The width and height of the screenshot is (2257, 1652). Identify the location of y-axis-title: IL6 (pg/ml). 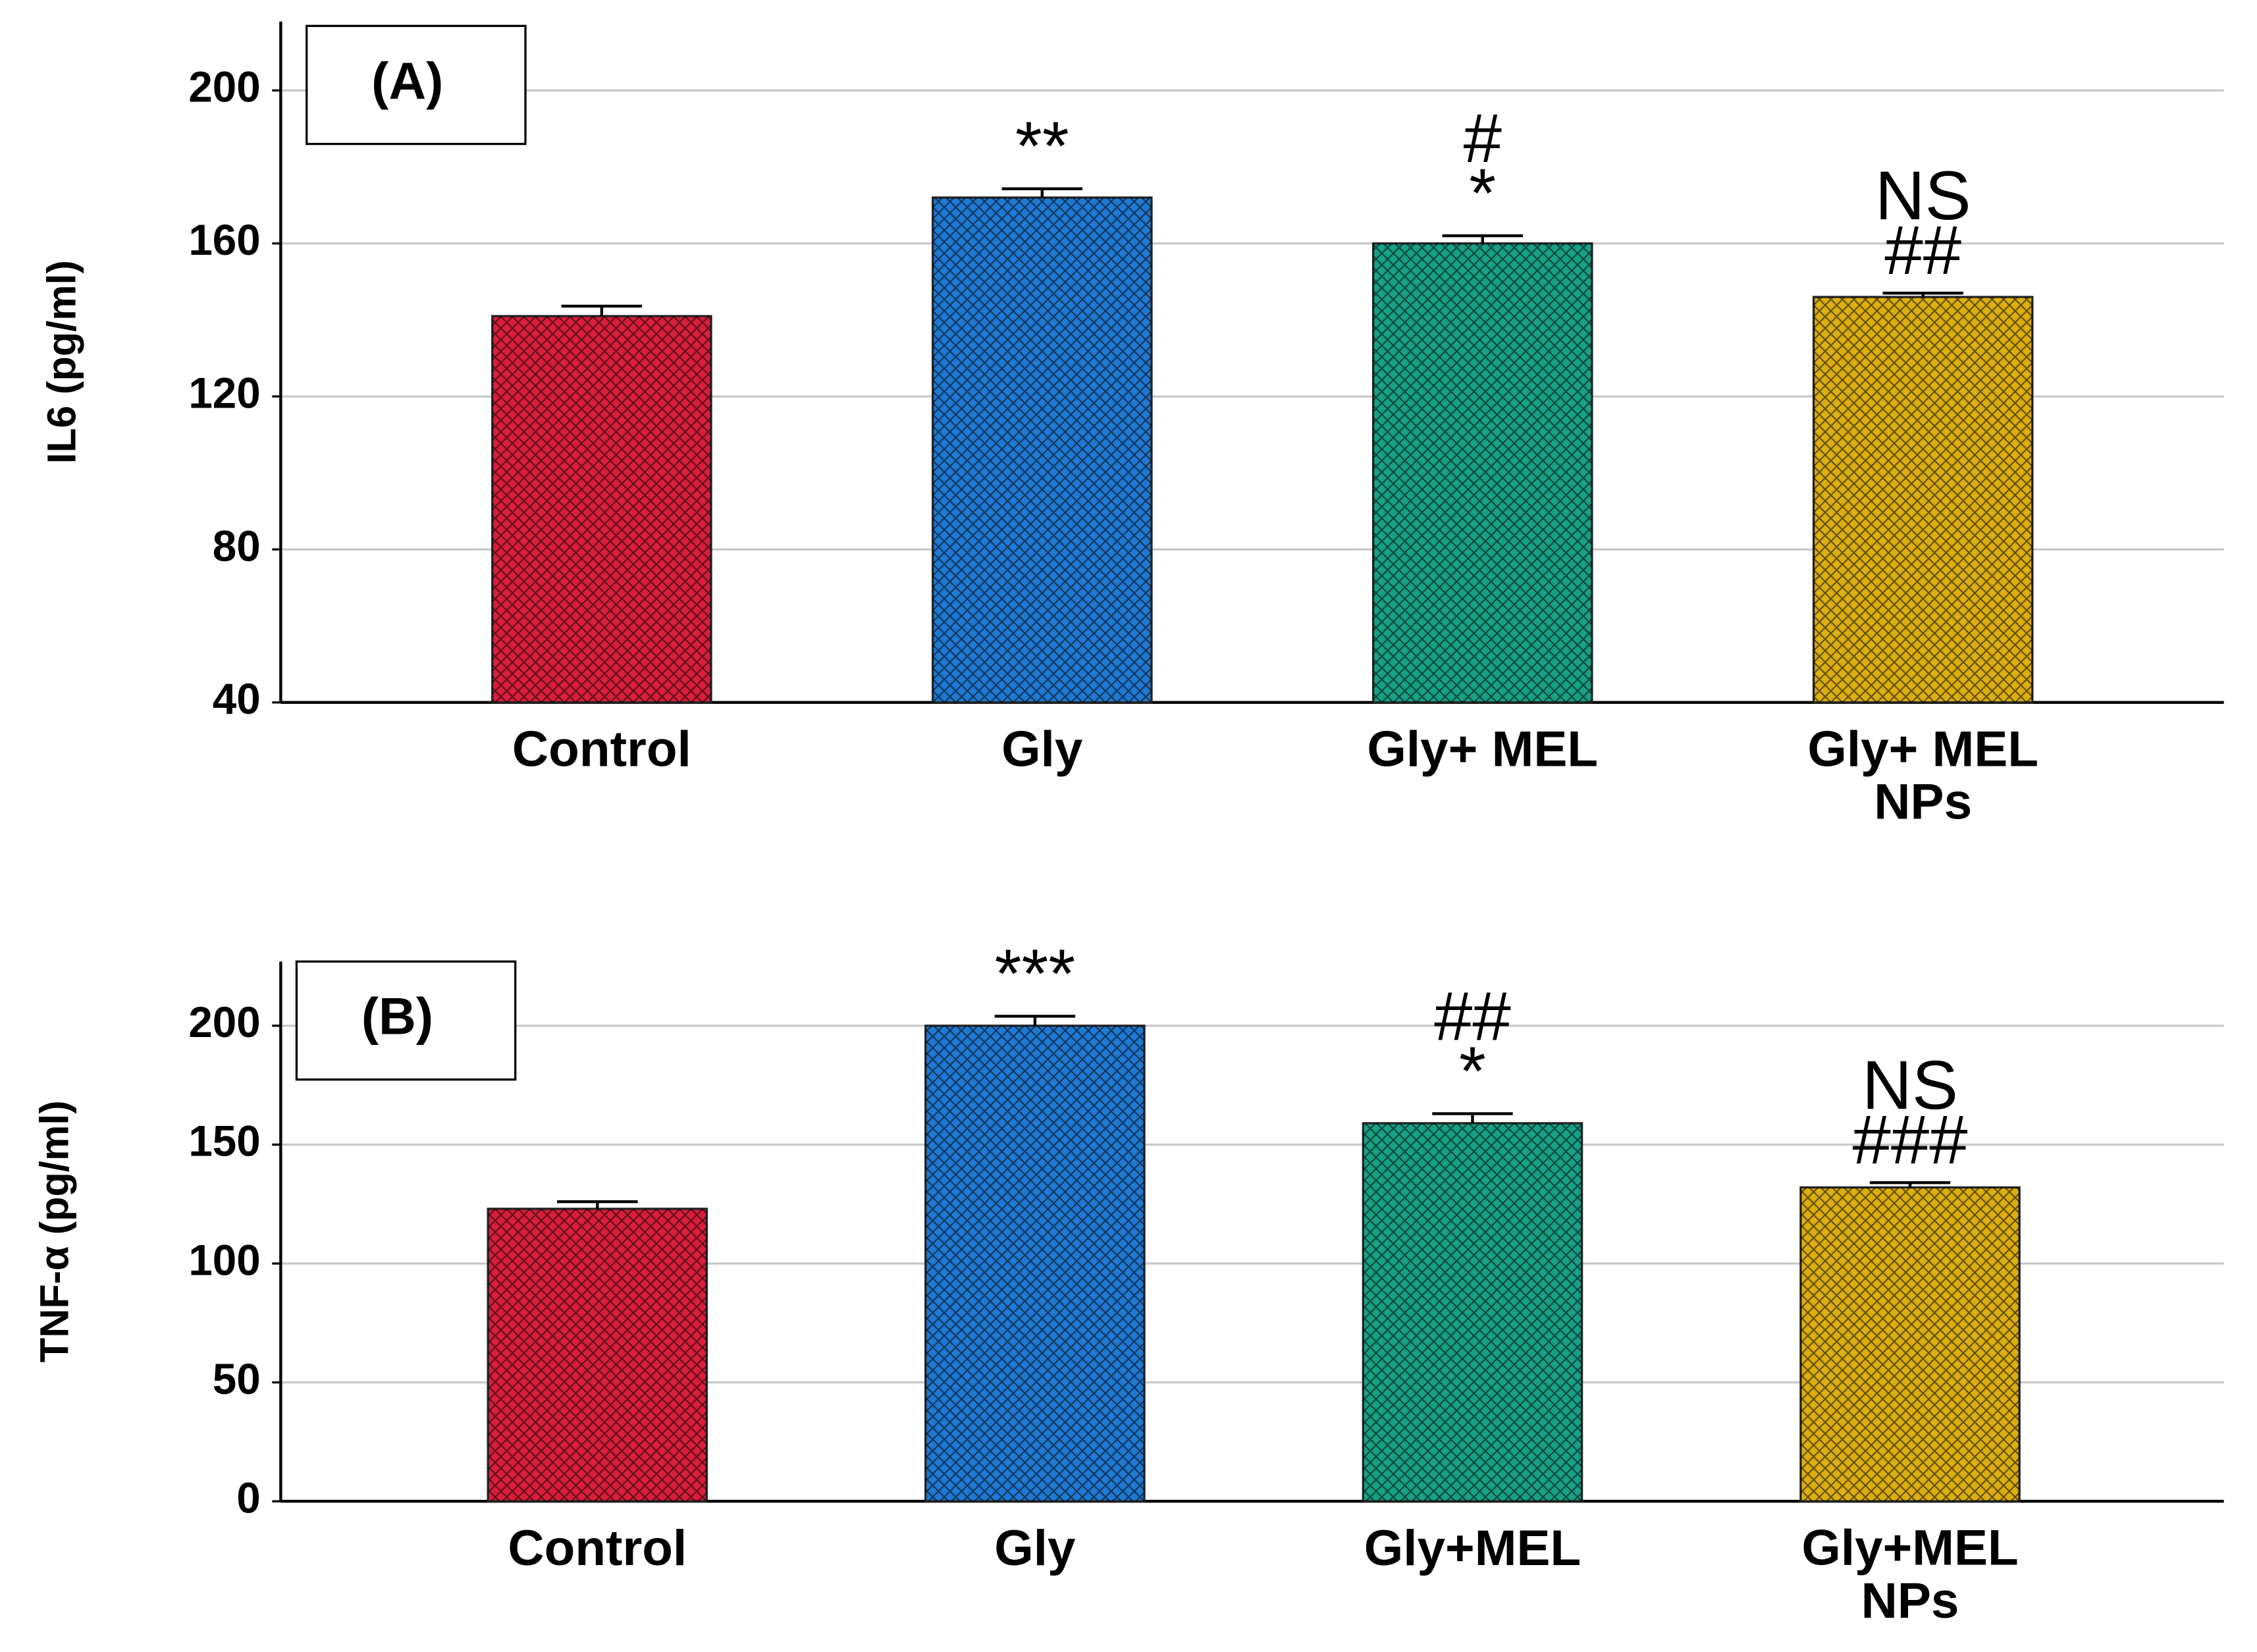
(62, 362).